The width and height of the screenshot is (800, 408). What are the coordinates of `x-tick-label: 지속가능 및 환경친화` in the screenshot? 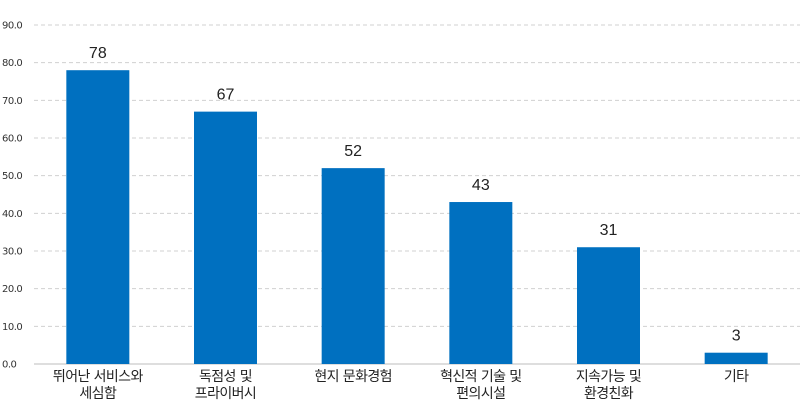 It's located at (608, 385).